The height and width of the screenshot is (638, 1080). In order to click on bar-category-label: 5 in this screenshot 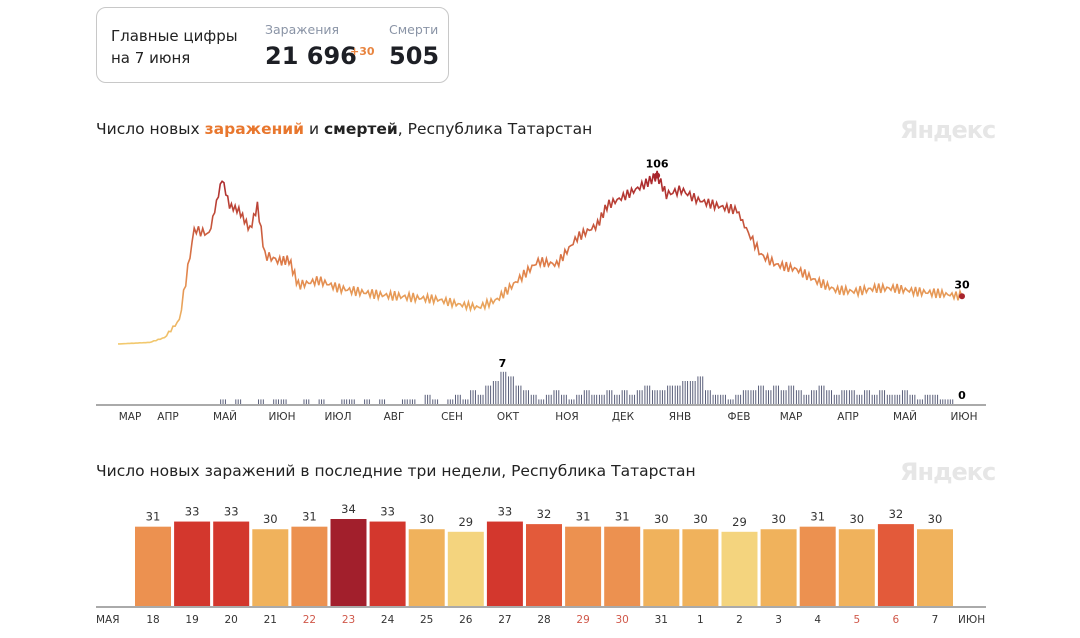, I will do `click(856, 620)`.